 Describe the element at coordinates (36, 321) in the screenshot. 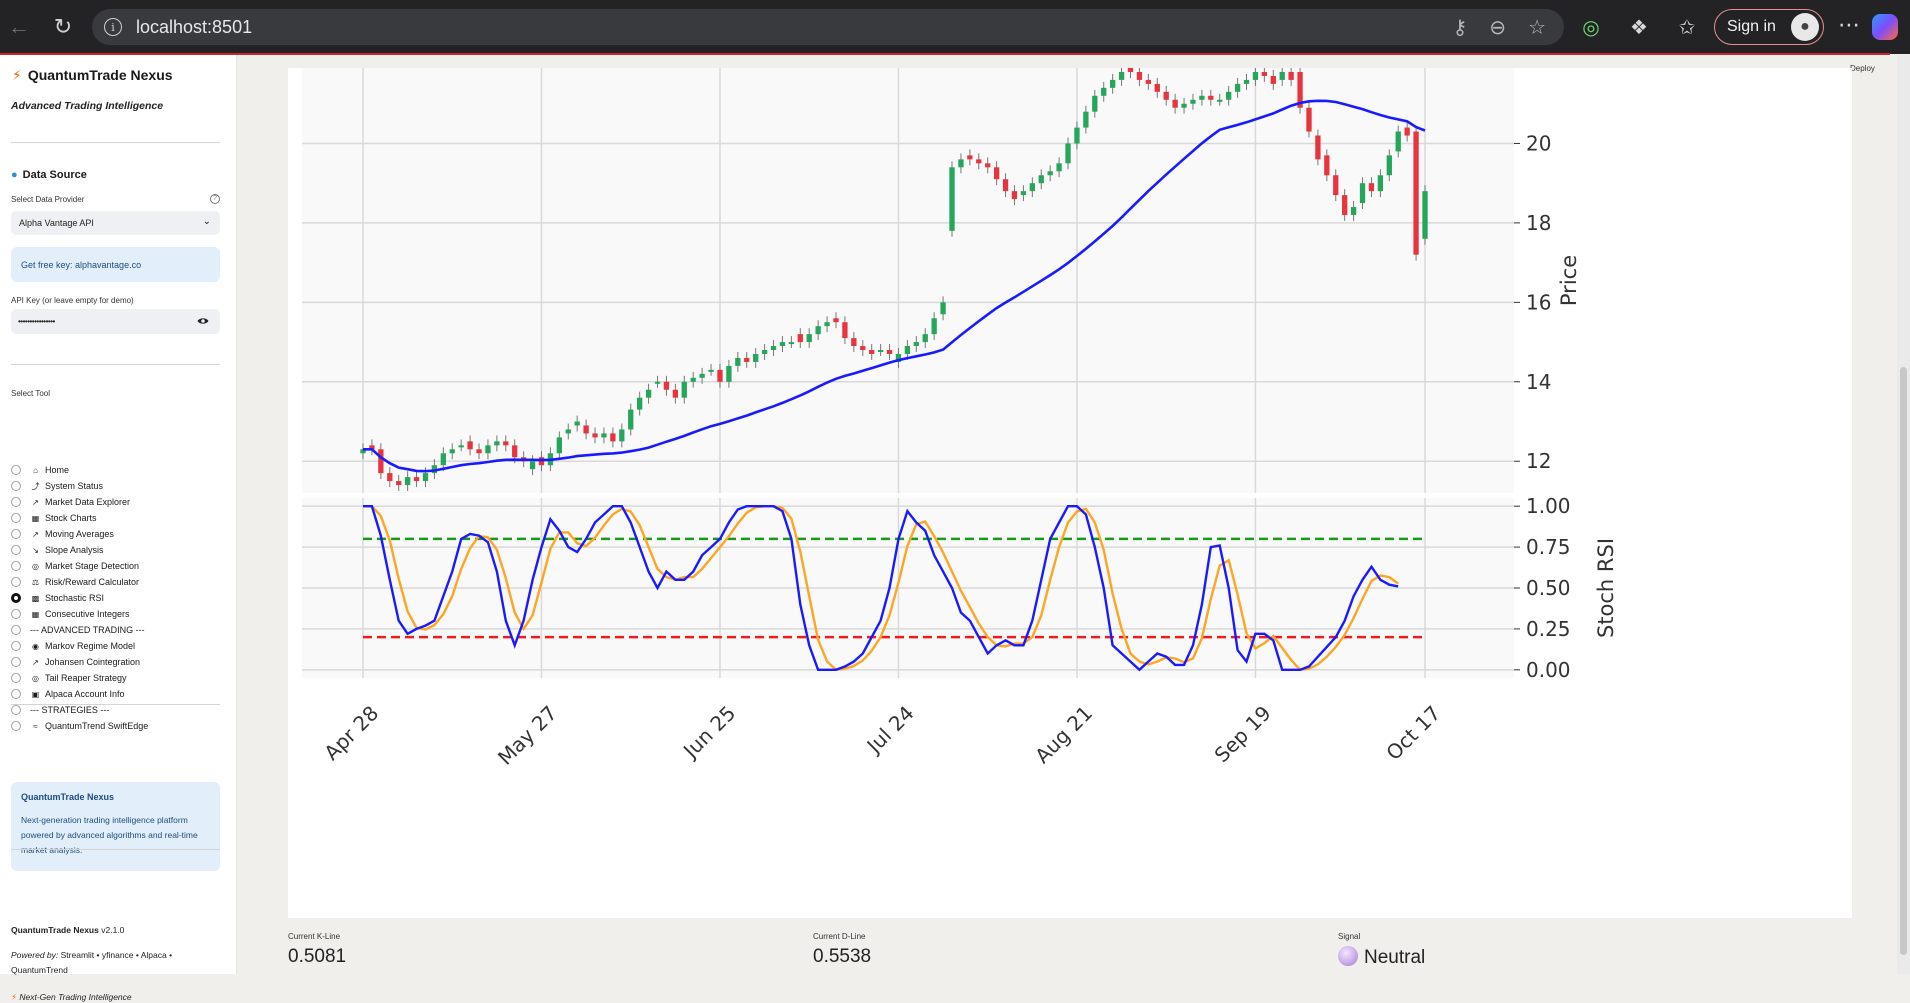

I see `api-key-value: ••••••••••••••••` at that location.